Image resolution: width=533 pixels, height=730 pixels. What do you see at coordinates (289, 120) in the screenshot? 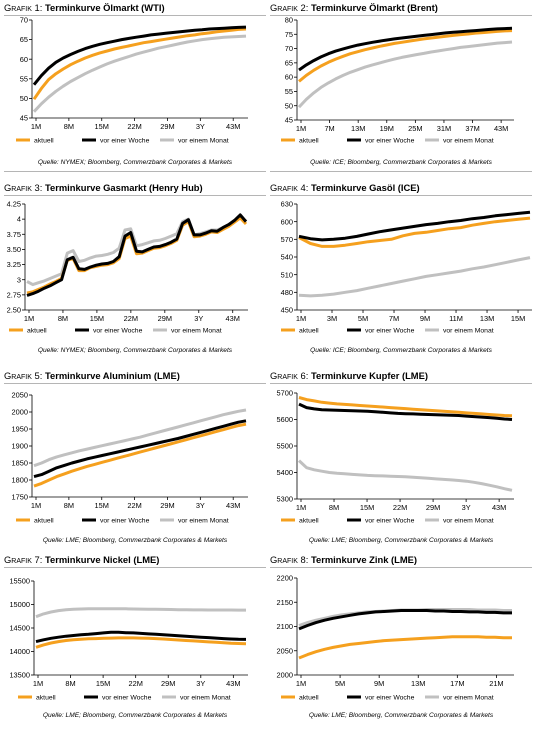
I see `y-tick-label: 45` at bounding box center [289, 120].